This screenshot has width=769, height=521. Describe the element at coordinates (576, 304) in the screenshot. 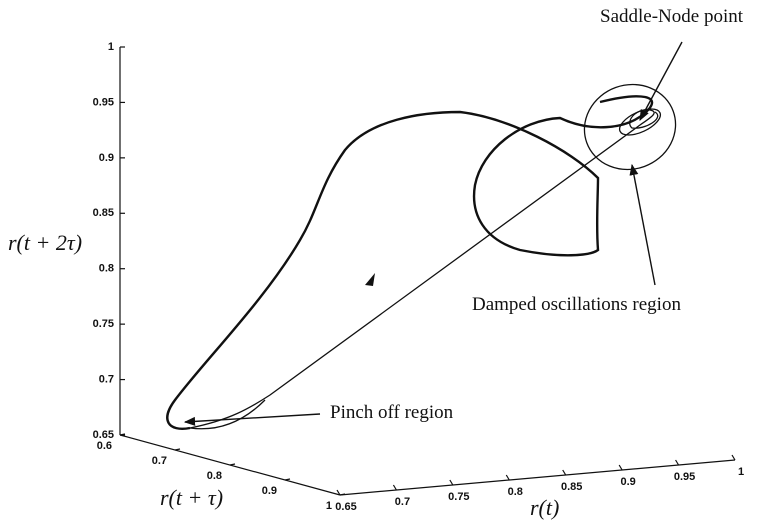

I see `annotation: Damped oscillations region` at that location.